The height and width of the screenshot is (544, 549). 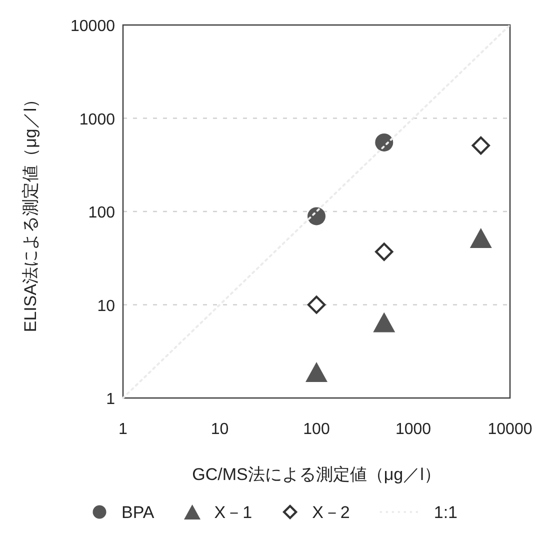 What do you see at coordinates (446, 512) in the screenshot?
I see `legend-label: 1:1` at bounding box center [446, 512].